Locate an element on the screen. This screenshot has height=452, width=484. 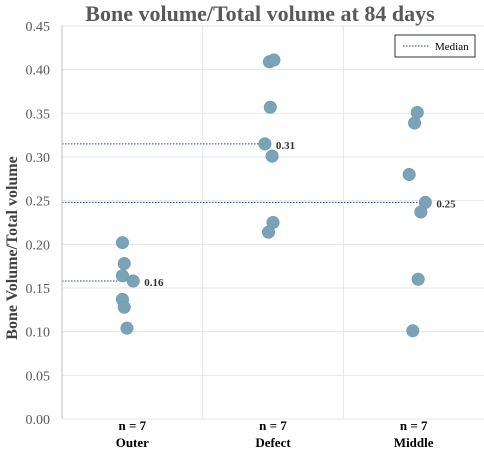
legend-box is located at coordinates (435, 46).